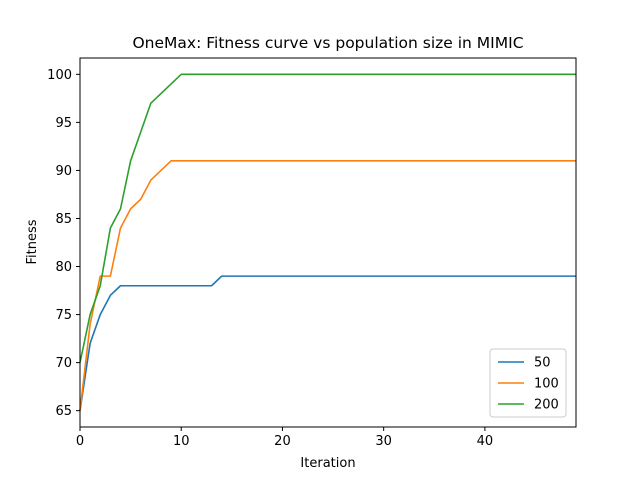 The image size is (640, 480). What do you see at coordinates (63, 315) in the screenshot?
I see `y-tick-label: 75` at bounding box center [63, 315].